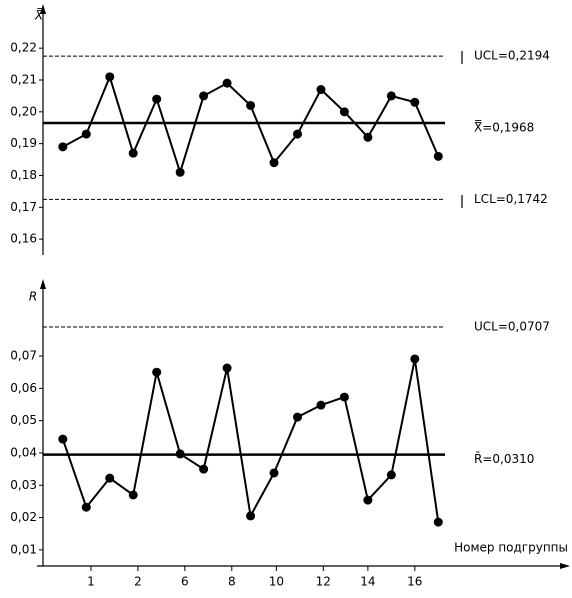 This screenshot has height=598, width=572. Describe the element at coordinates (511, 548) in the screenshot. I see `x-axis-label: Номер подгруппы` at that location.